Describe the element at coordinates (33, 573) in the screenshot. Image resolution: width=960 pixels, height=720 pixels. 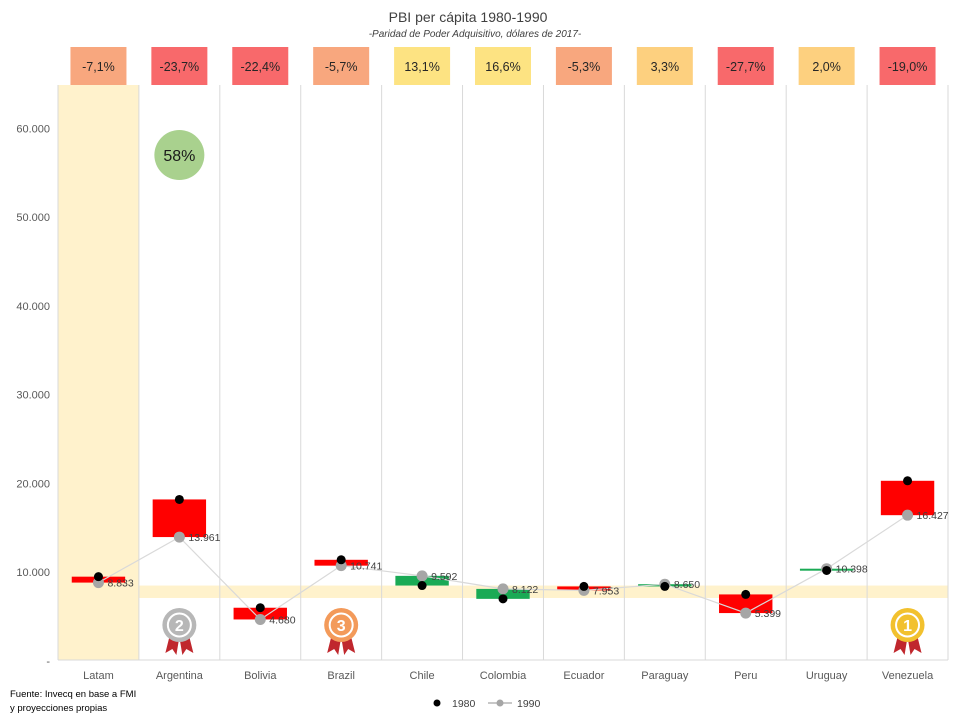
I see `y-tick-label: 10.000` at that location.